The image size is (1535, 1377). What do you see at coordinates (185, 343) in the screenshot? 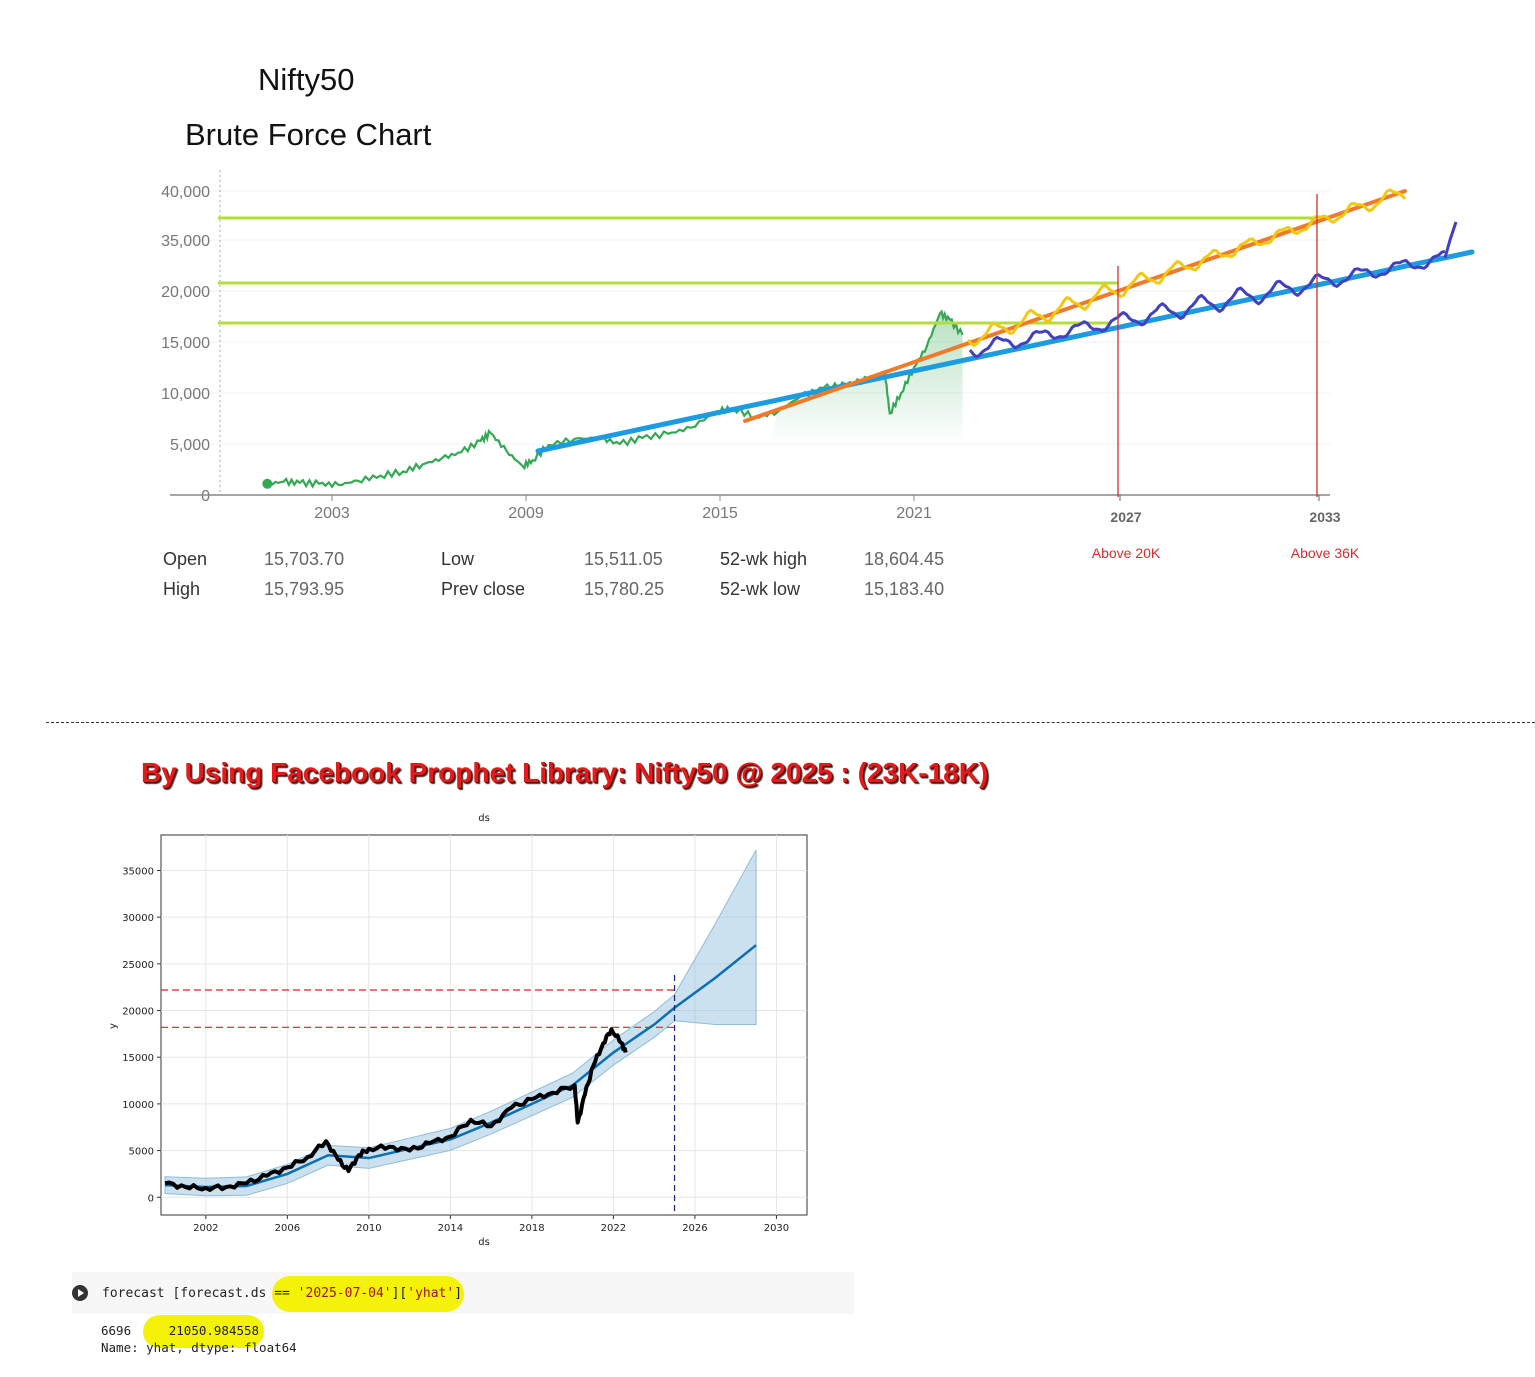
I see `y-tick-label: 15,000` at bounding box center [185, 343].